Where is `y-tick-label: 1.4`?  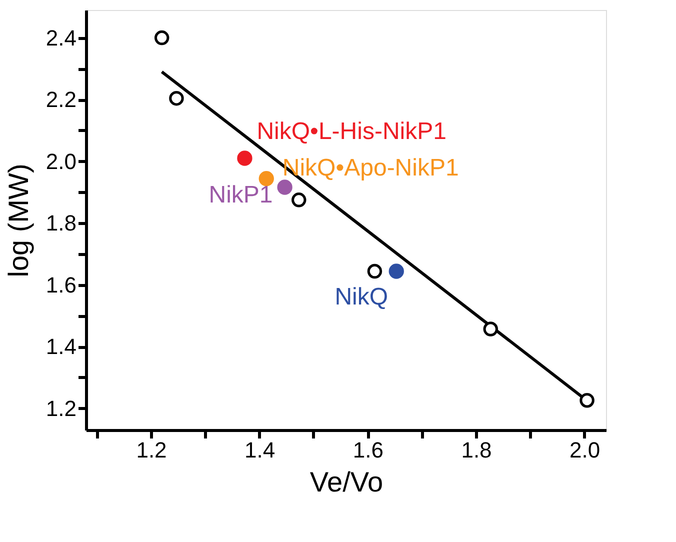 y-tick-label: 1.4 is located at coordinates (61, 347).